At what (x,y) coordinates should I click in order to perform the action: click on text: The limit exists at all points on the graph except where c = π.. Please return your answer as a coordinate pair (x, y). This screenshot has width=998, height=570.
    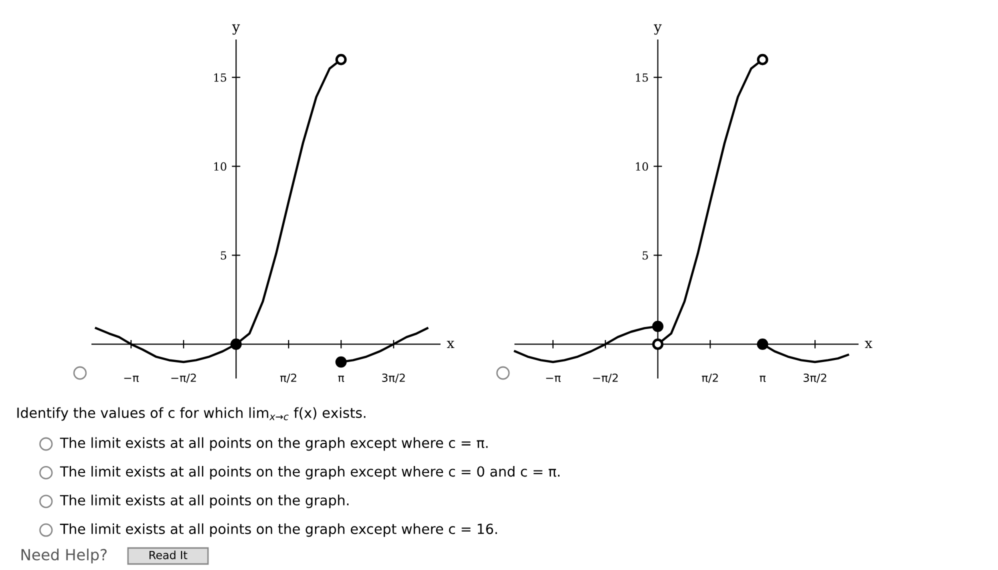
    Looking at the image, I should click on (274, 444).